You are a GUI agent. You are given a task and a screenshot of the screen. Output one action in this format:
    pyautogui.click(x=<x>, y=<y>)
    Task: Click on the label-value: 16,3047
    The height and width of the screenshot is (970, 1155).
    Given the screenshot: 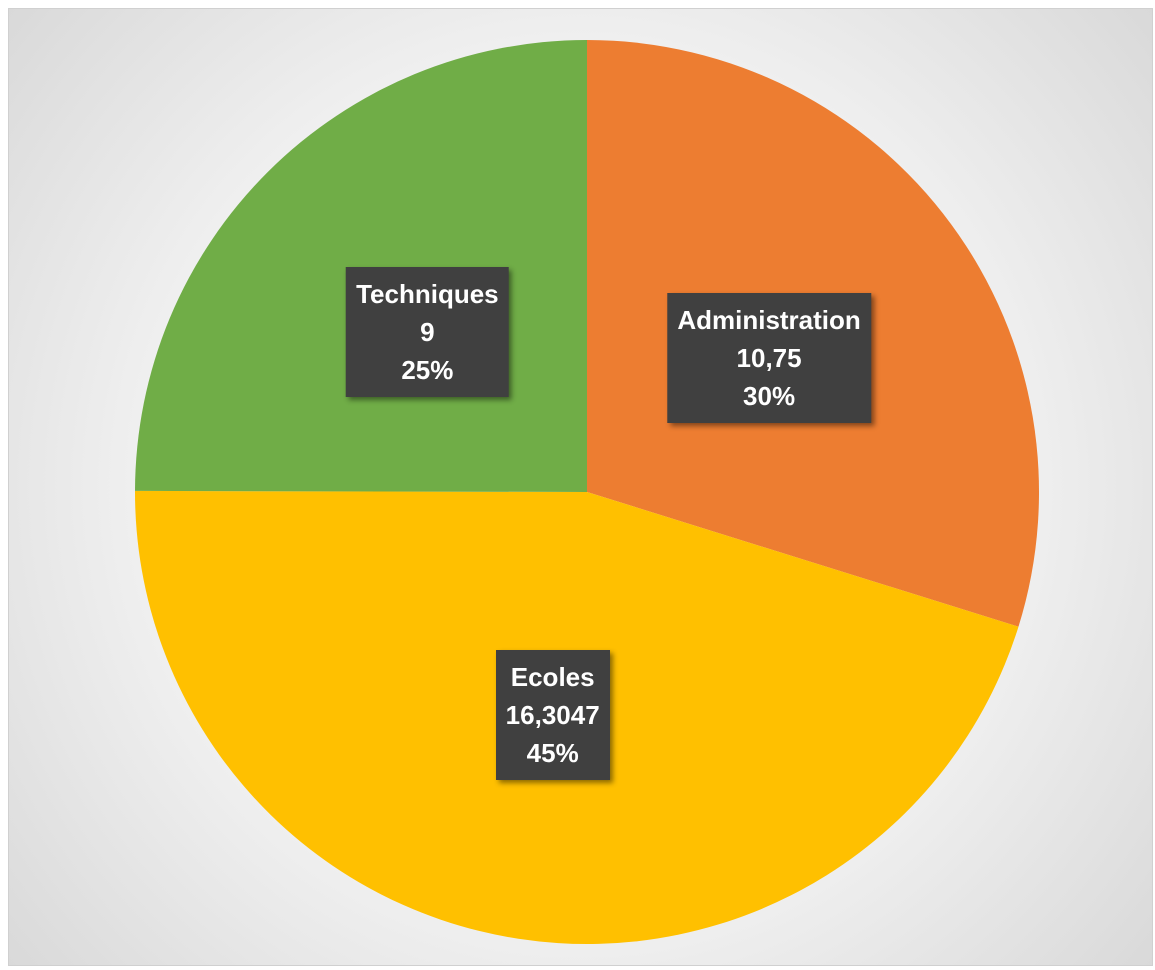 What is the action you would take?
    pyautogui.click(x=552, y=715)
    